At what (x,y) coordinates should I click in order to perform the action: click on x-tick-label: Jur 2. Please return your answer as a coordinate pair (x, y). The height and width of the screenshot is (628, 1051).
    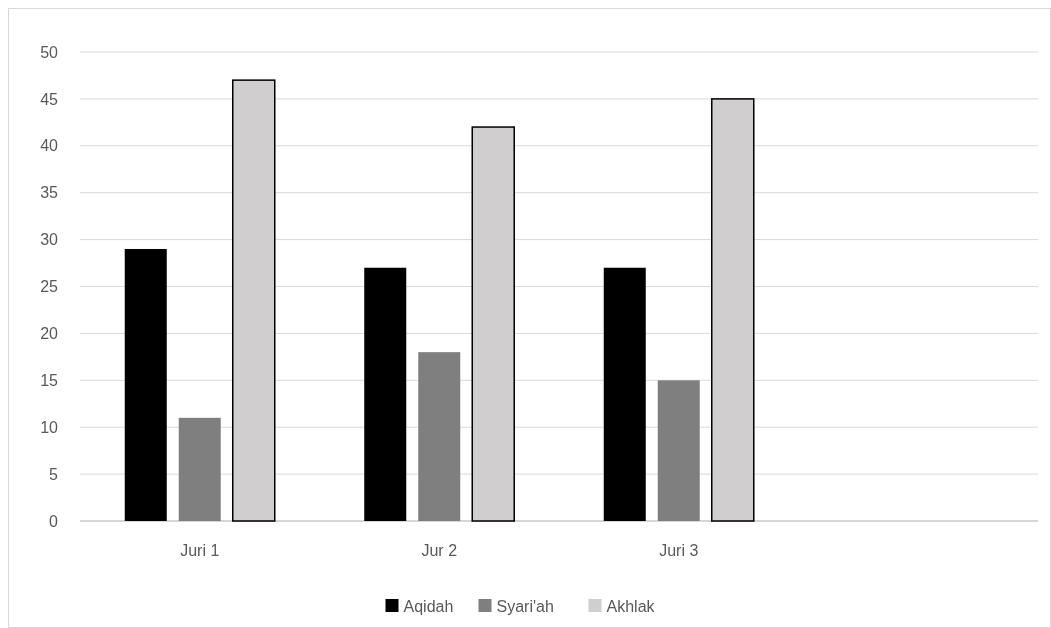
    Looking at the image, I should click on (439, 550).